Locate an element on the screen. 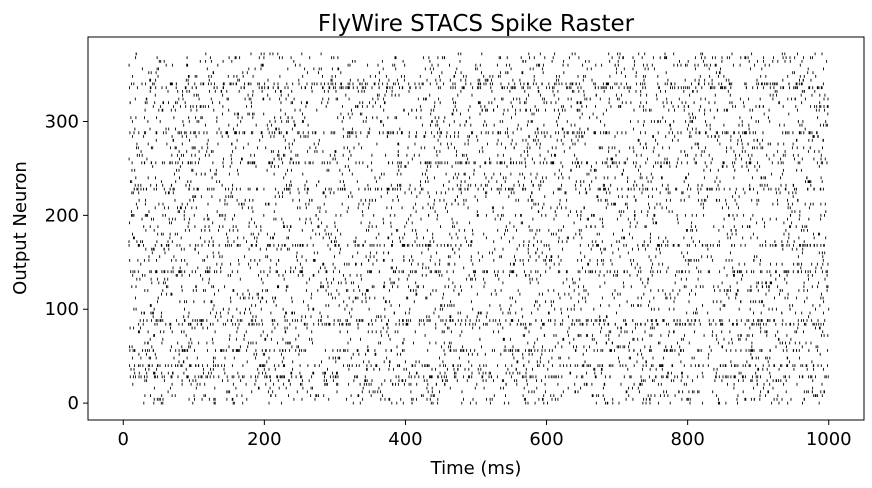 This screenshot has width=872, height=488. y-axis-label: Output Neuron is located at coordinates (20, 228).